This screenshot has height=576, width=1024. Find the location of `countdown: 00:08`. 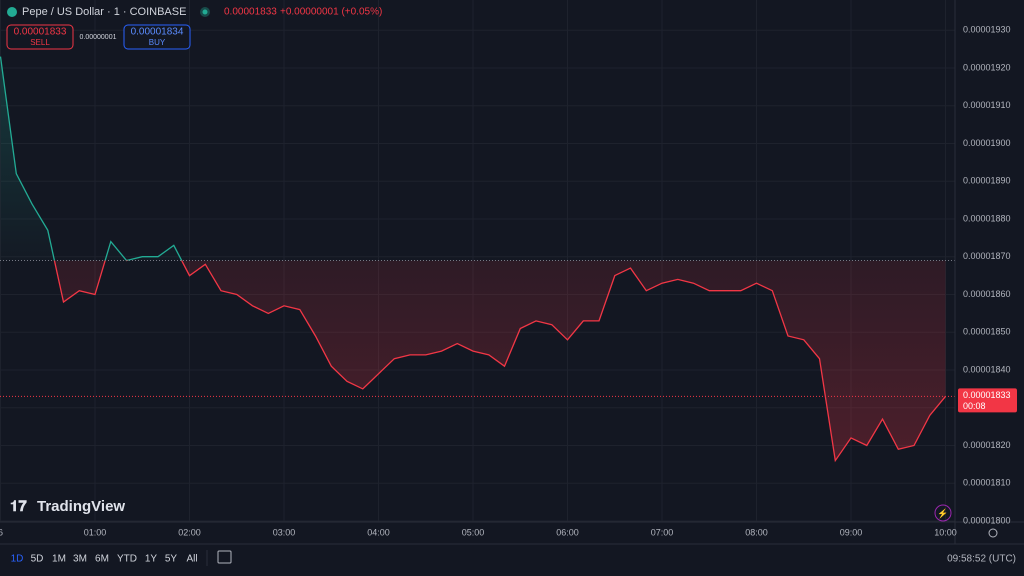

countdown: 00:08 is located at coordinates (974, 406).